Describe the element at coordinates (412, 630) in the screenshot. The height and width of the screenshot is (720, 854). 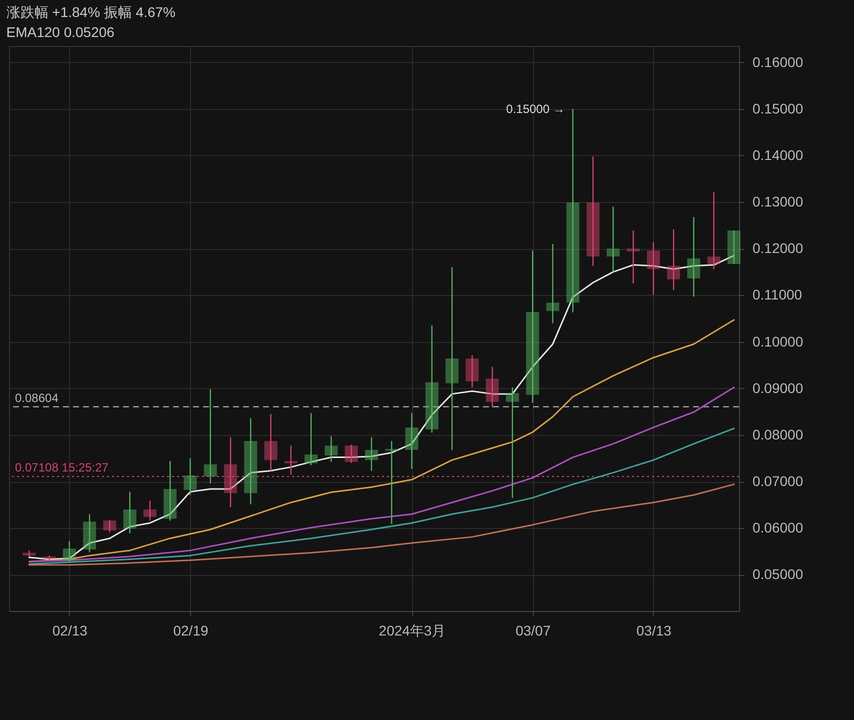
I see `x-tick-label: 2024年3月` at that location.